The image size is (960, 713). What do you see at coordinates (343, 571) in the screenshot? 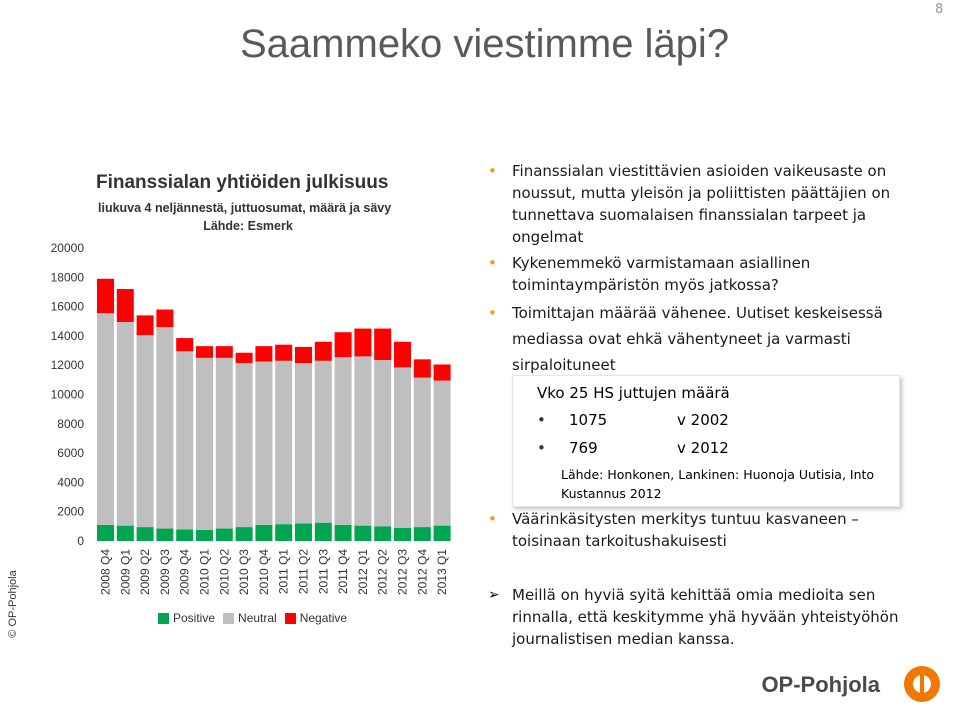
I see `x-tick-label: 2011 Q4` at bounding box center [343, 571].